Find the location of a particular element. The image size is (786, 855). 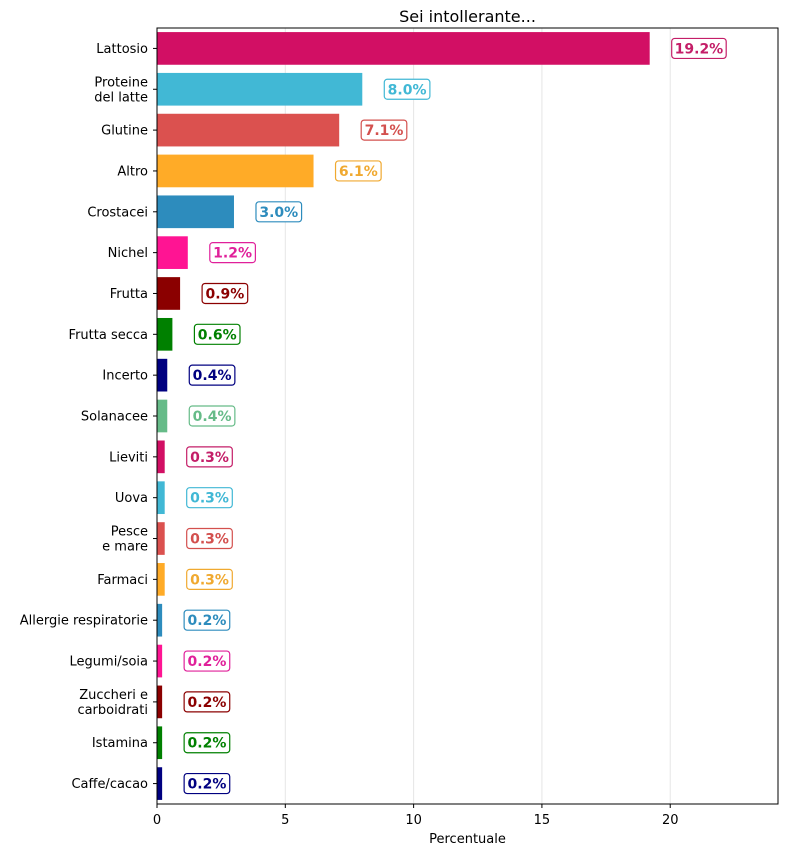

category-label-16-1: carboidrati is located at coordinates (112, 710).